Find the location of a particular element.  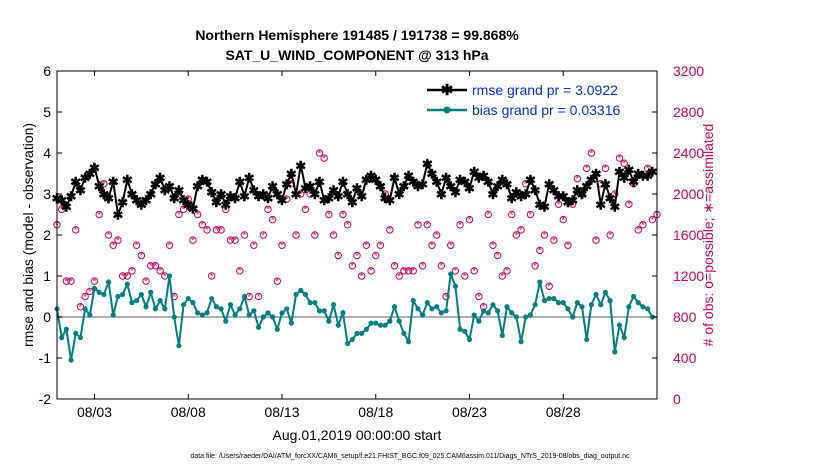

left-axis-ticks: -2 -1 0 1 2 3 4 5 6 is located at coordinates (50, 235).